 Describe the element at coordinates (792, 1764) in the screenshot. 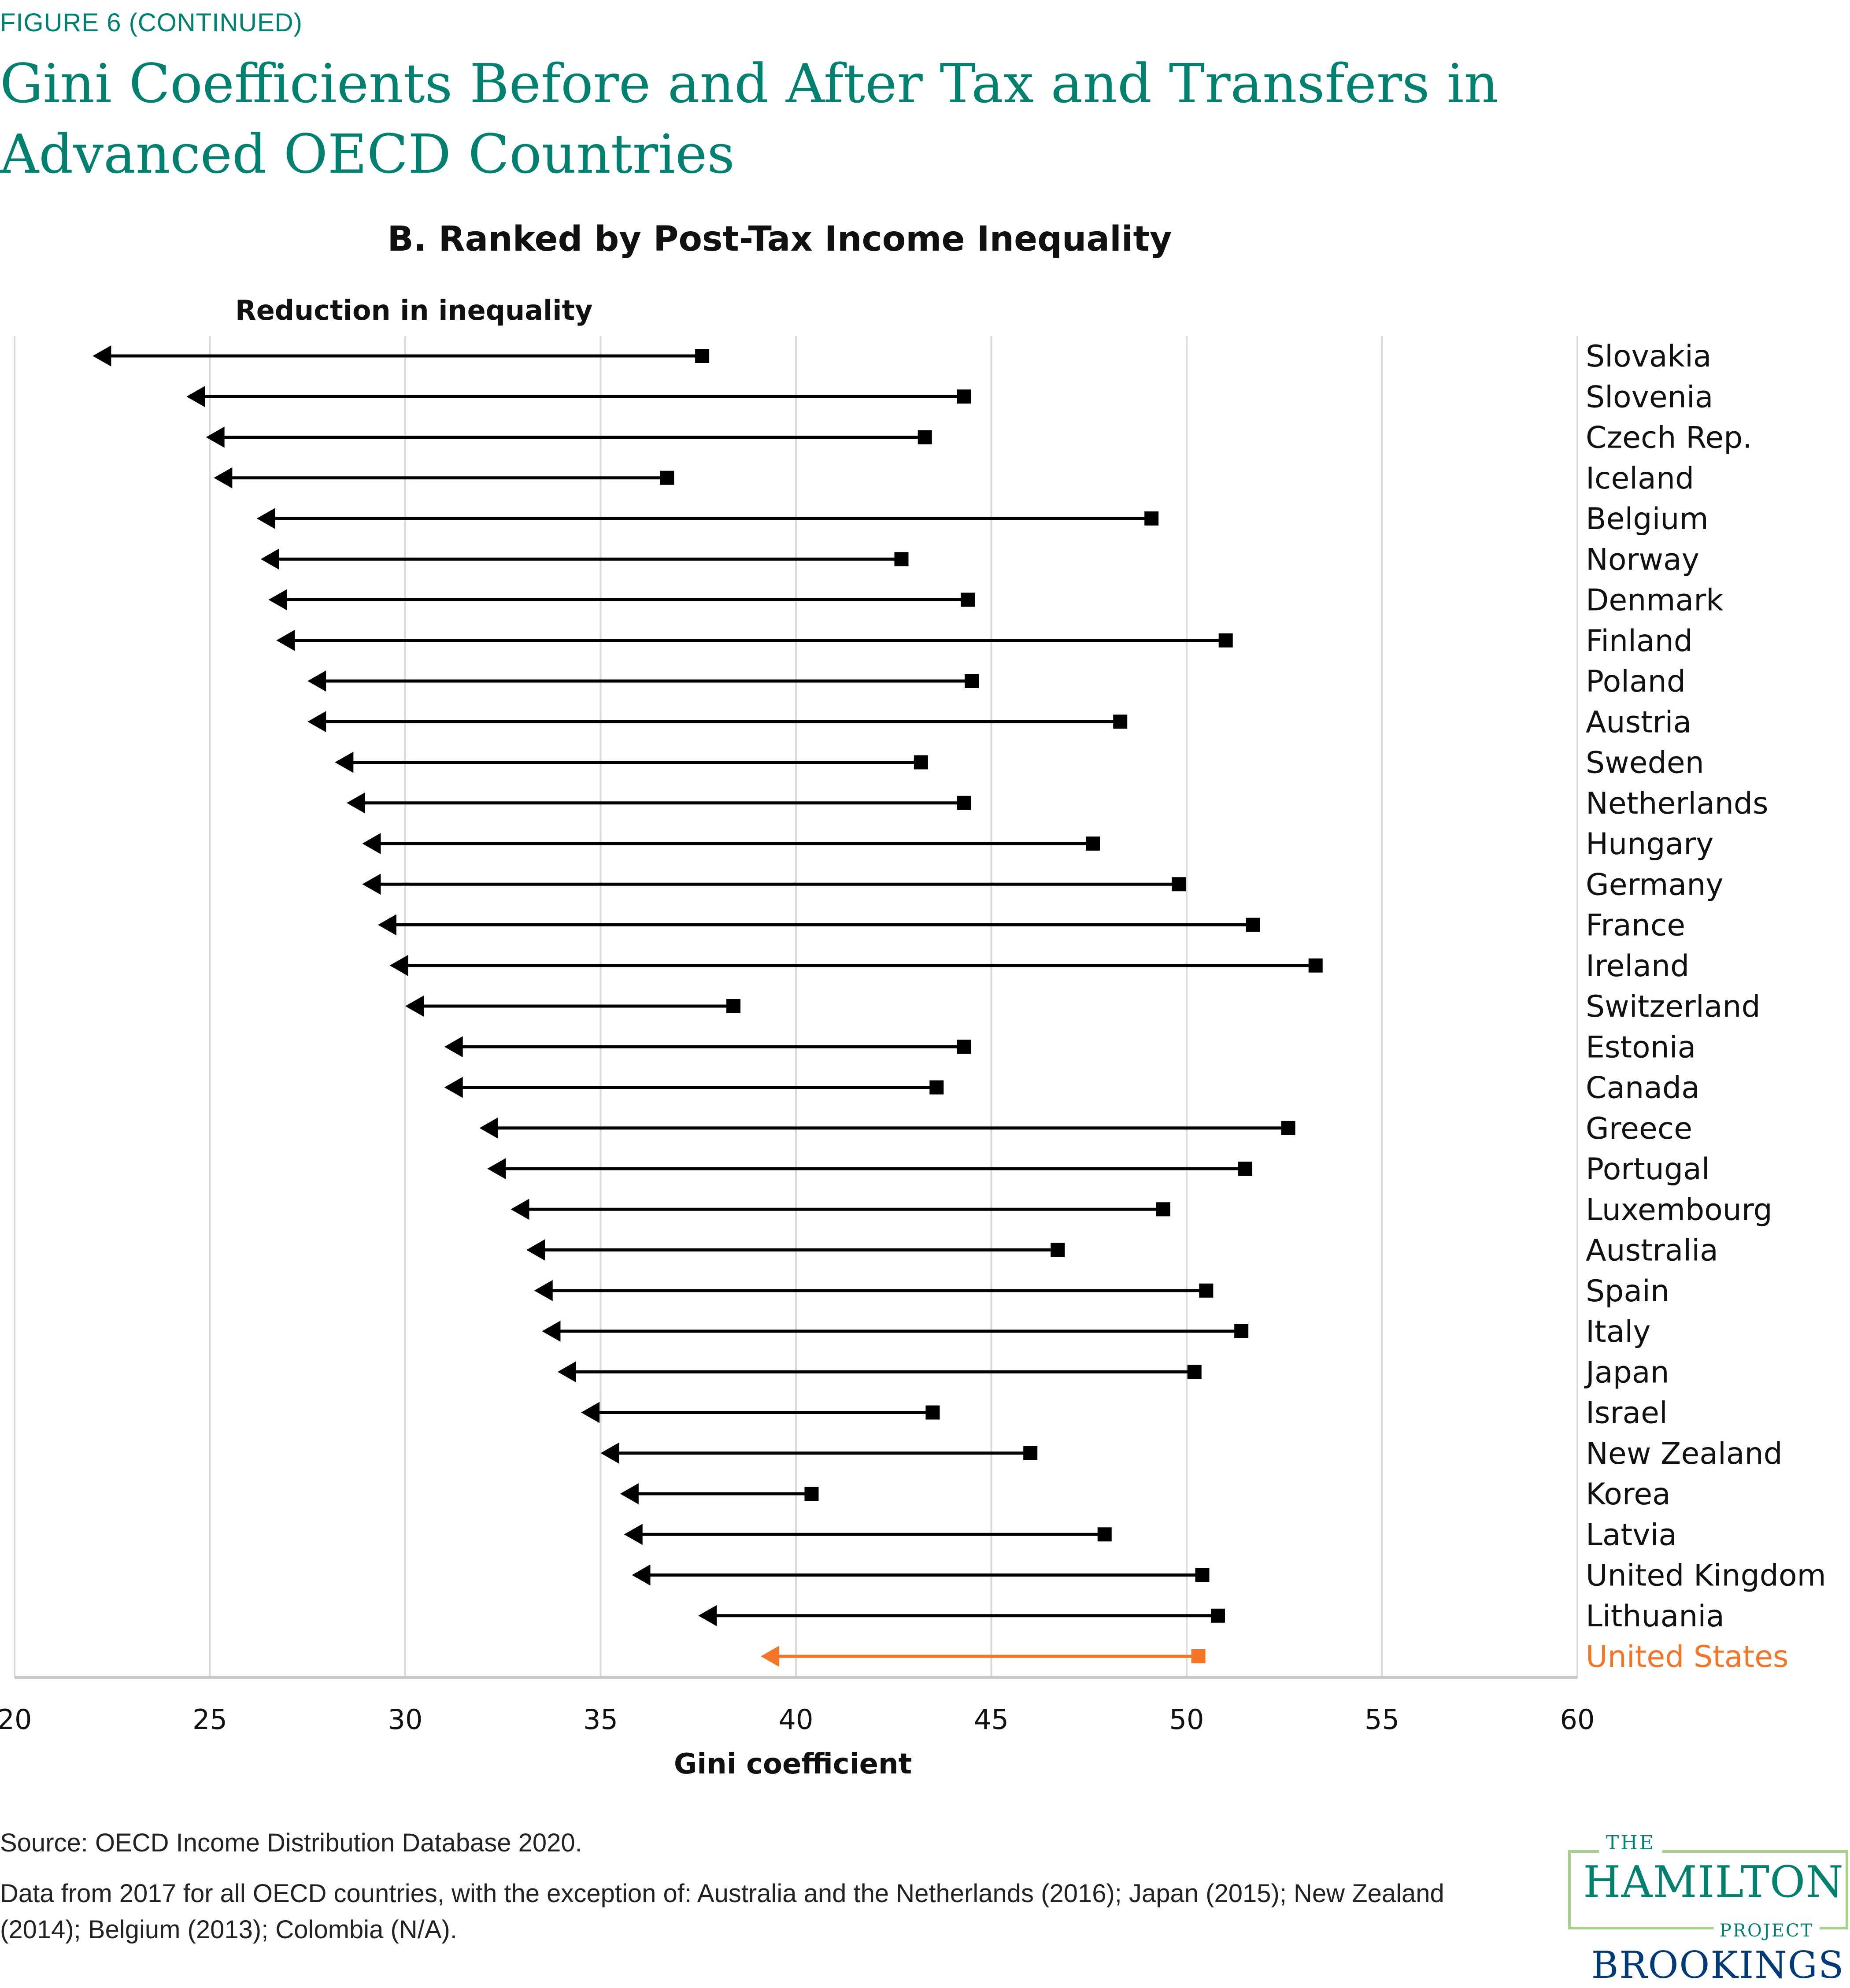

I see `x-axis-label: Gini coefficient` at that location.